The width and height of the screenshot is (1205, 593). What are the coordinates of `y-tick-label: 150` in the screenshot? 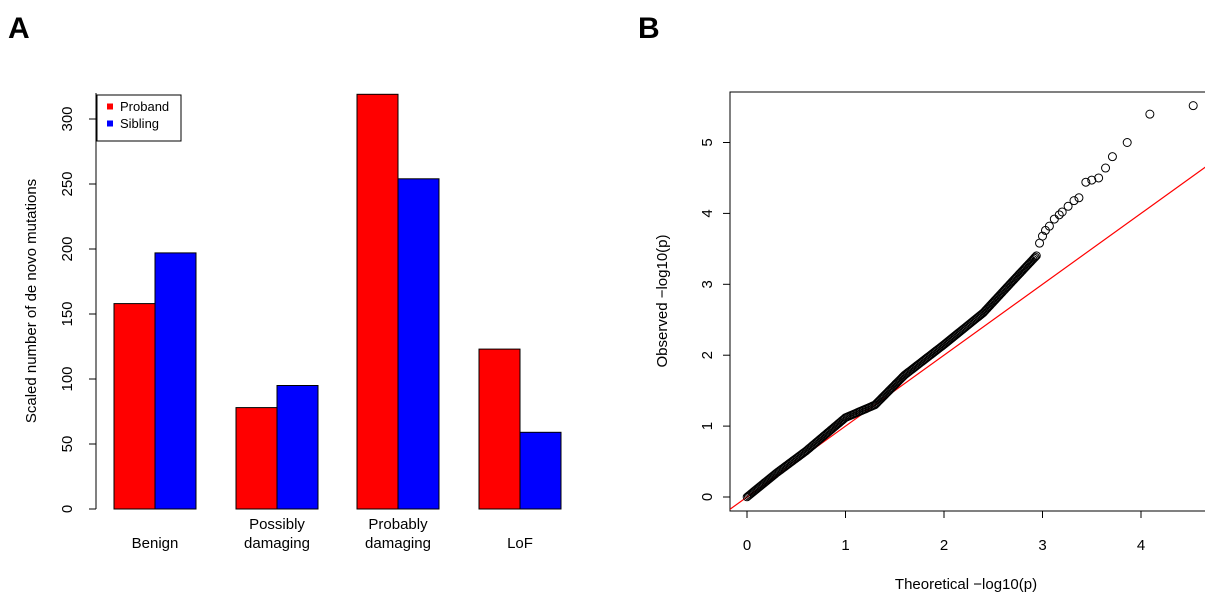 It's located at (67, 313).